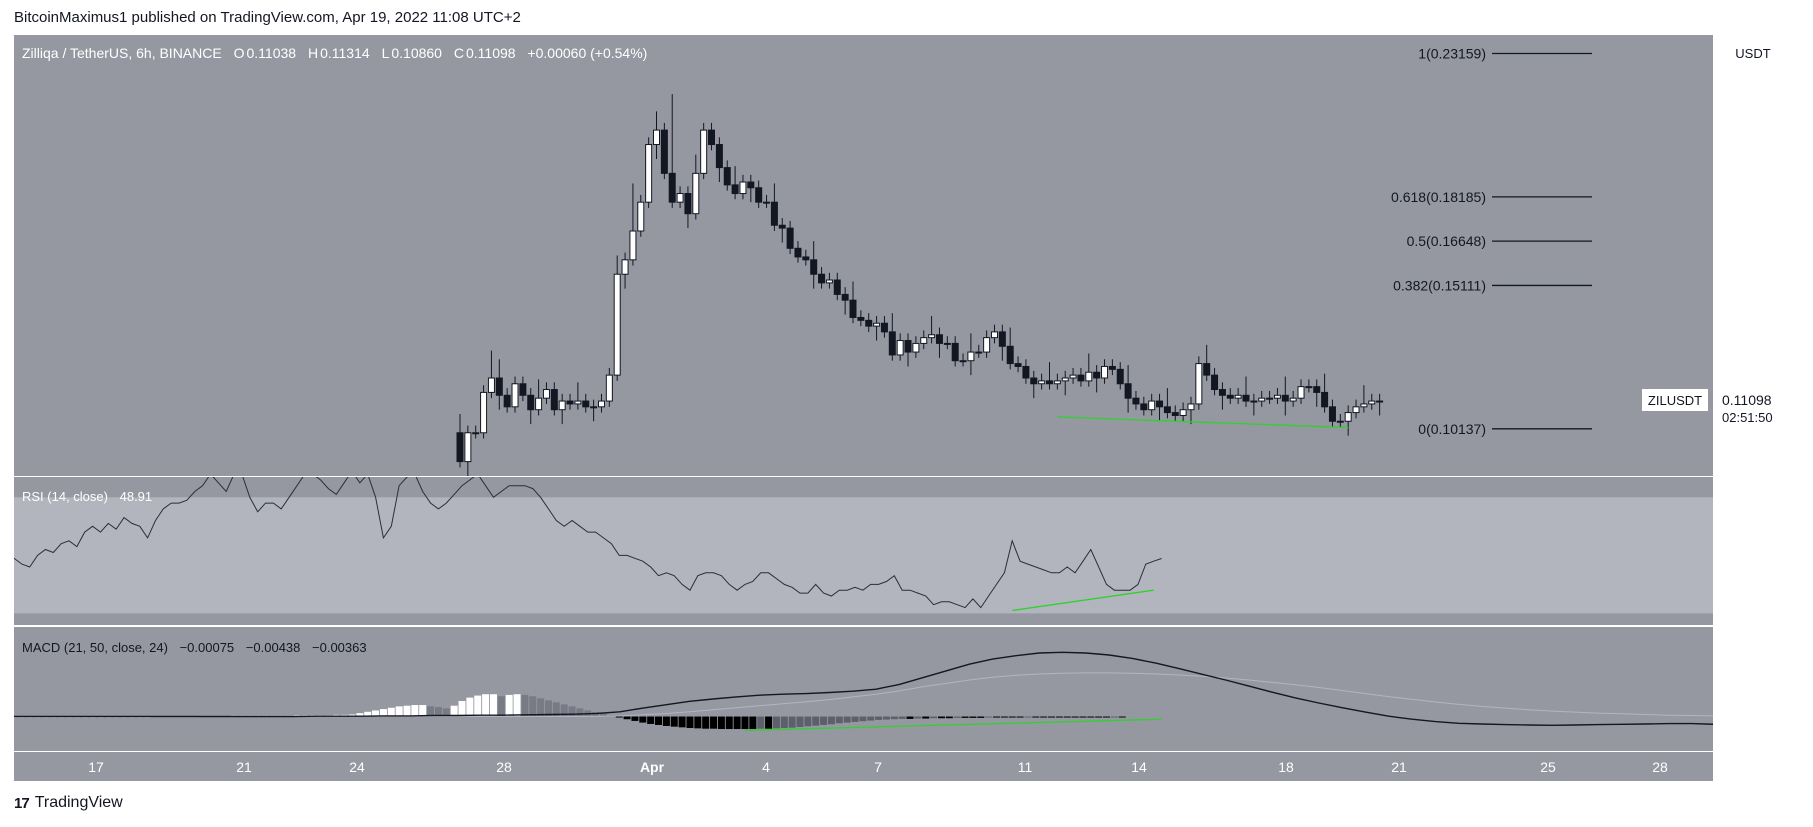 The image size is (1813, 827). What do you see at coordinates (68, 803) in the screenshot?
I see `footer-brand: 17 TradingView` at bounding box center [68, 803].